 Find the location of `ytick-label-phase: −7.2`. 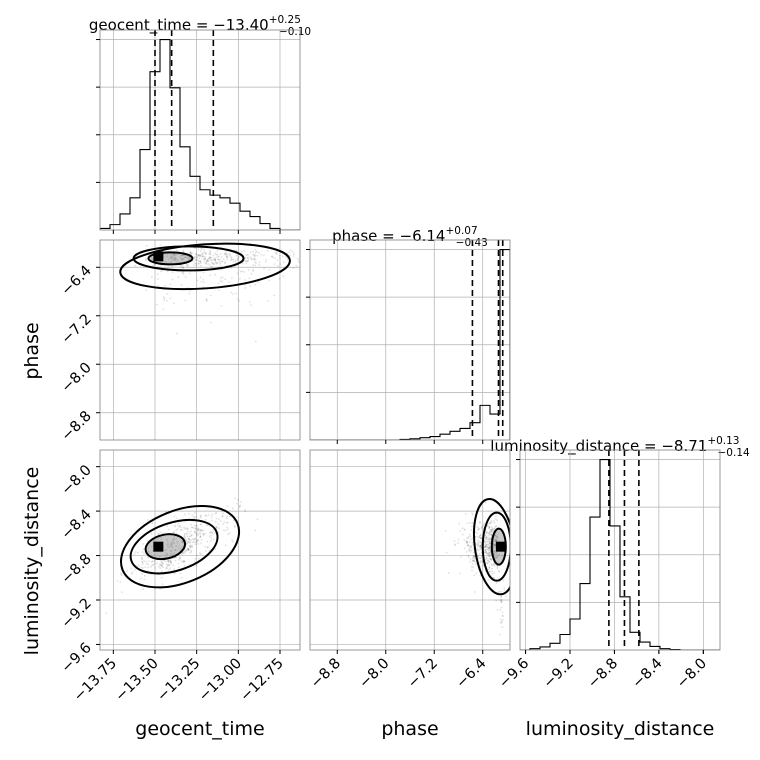

ytick-label-phase: −7.2 is located at coordinates (77, 329).